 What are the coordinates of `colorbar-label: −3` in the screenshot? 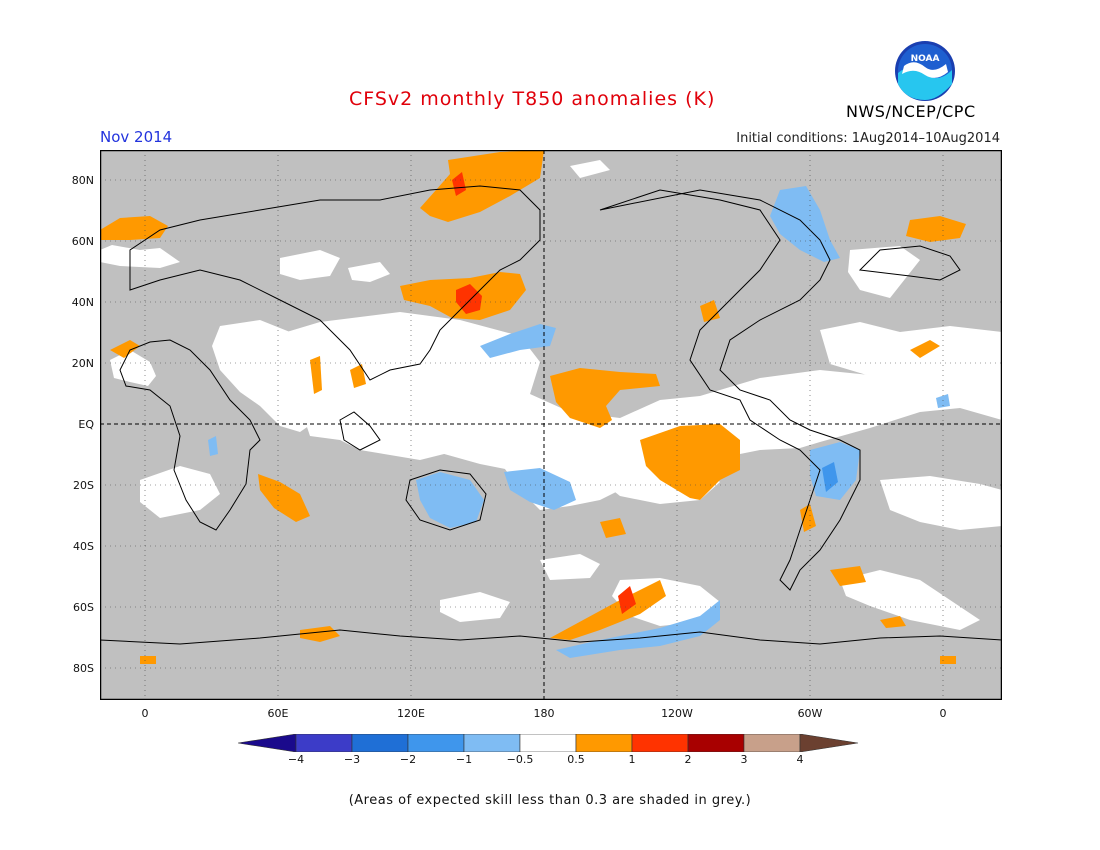 It's located at (352, 759).